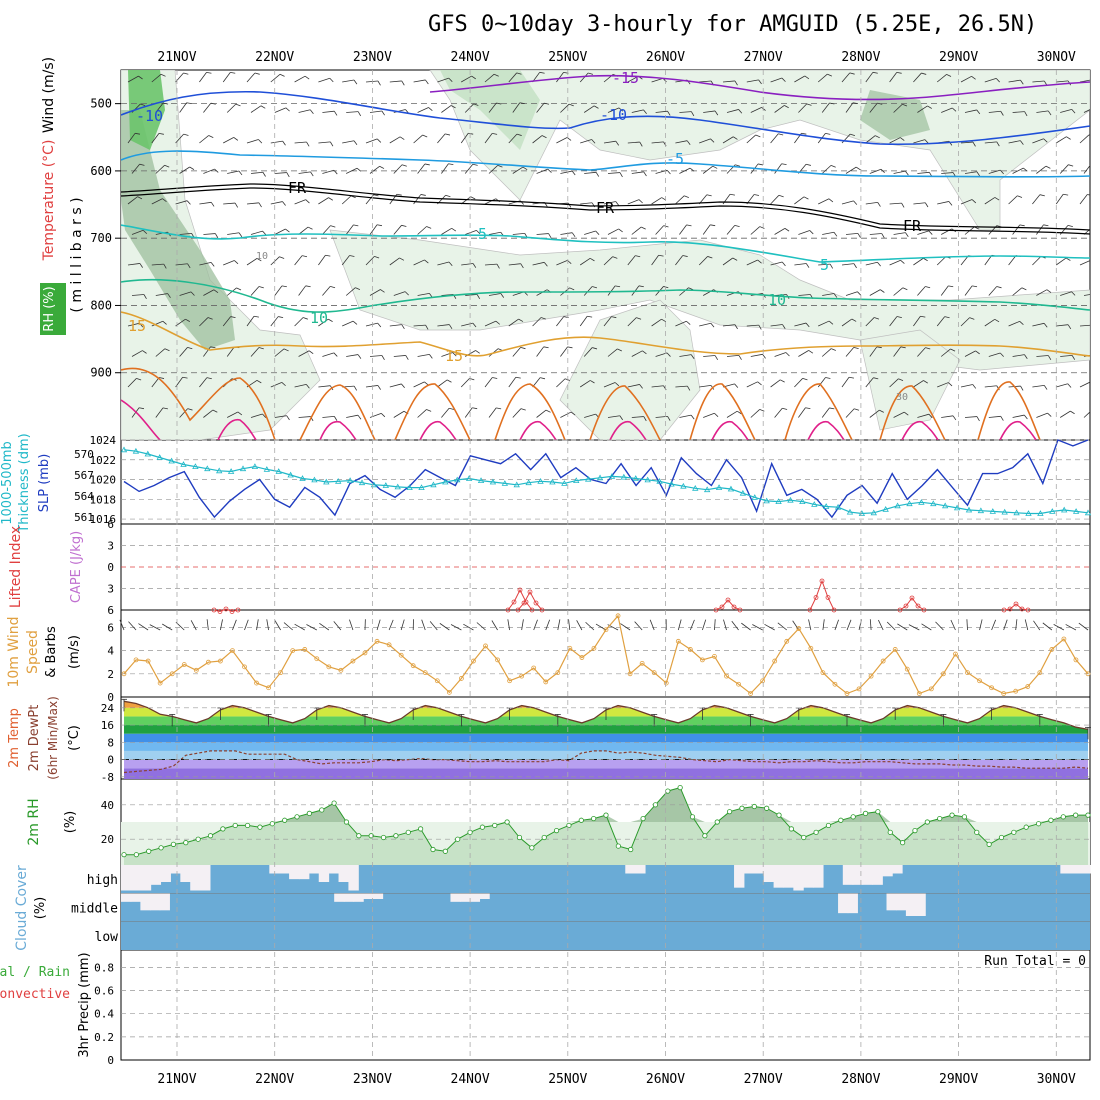 The width and height of the screenshot is (1100, 1100). What do you see at coordinates (782, 626) in the screenshot?
I see `wind10-barb` at bounding box center [782, 626].